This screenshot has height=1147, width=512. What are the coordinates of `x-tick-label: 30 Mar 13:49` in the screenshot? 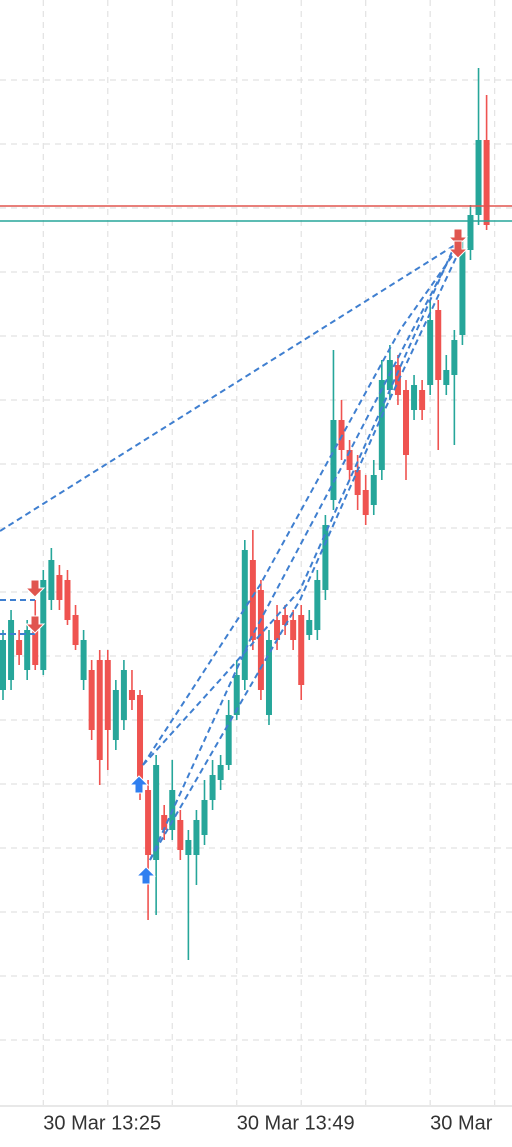 It's located at (296, 1123).